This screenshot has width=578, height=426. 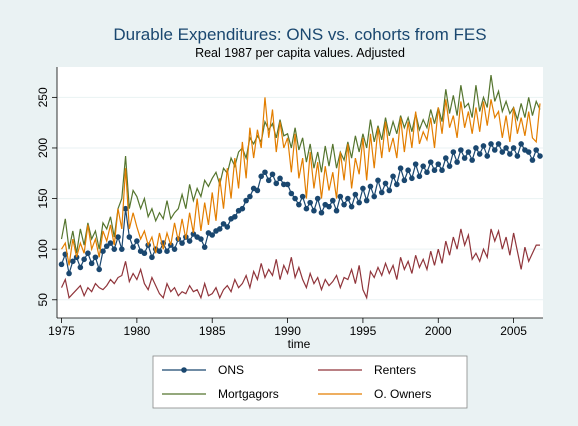 I want to click on x-tick-label: 2000, so click(x=438, y=331).